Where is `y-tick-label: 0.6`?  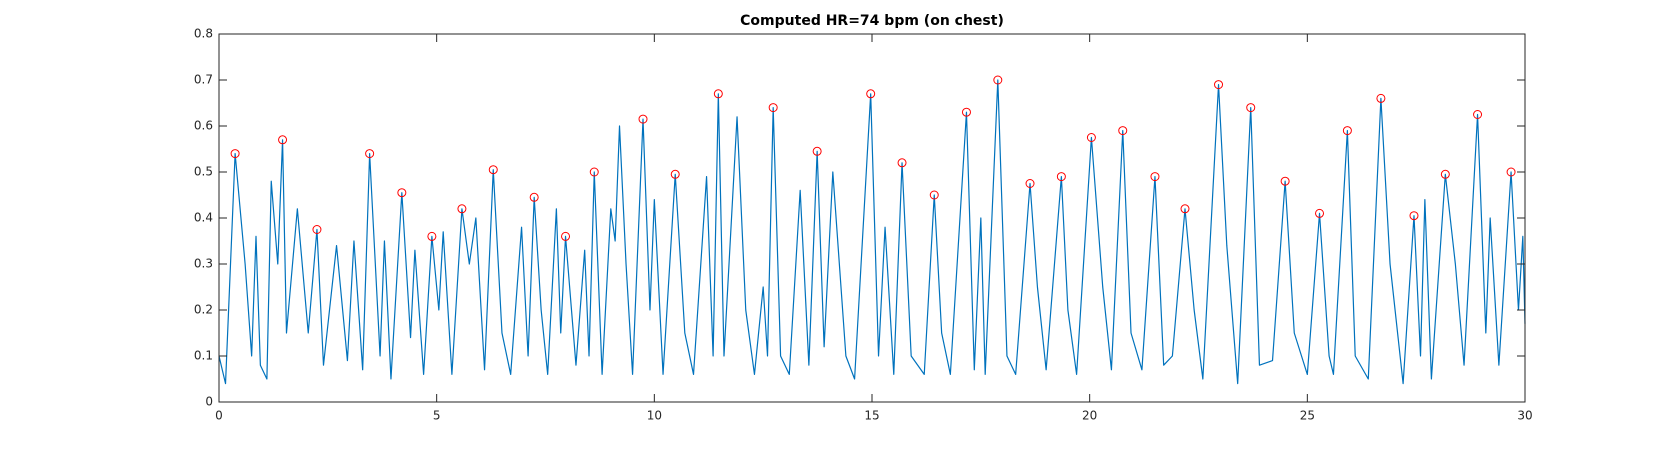 y-tick-label: 0.6 is located at coordinates (203, 126).